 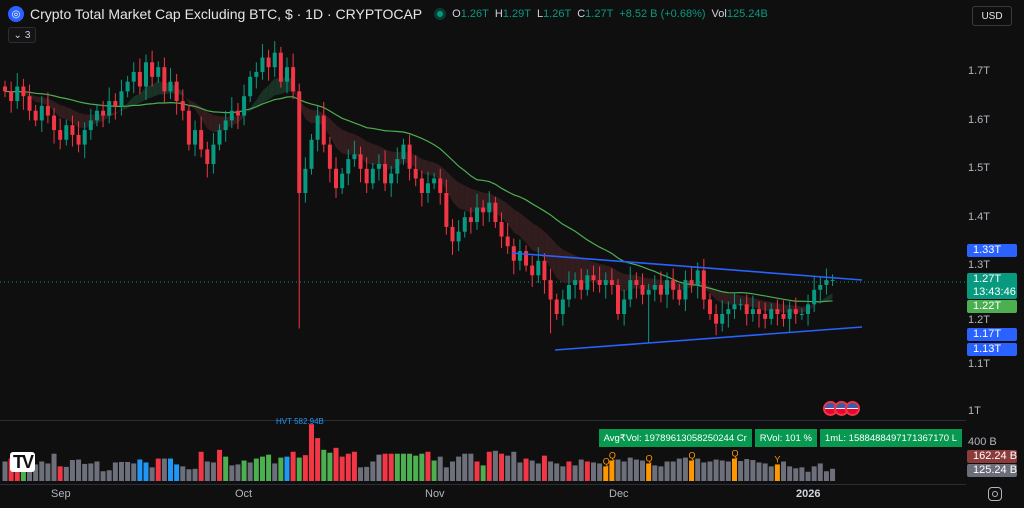 I want to click on volume-ma-badge: 162.24 B, so click(x=992, y=456).